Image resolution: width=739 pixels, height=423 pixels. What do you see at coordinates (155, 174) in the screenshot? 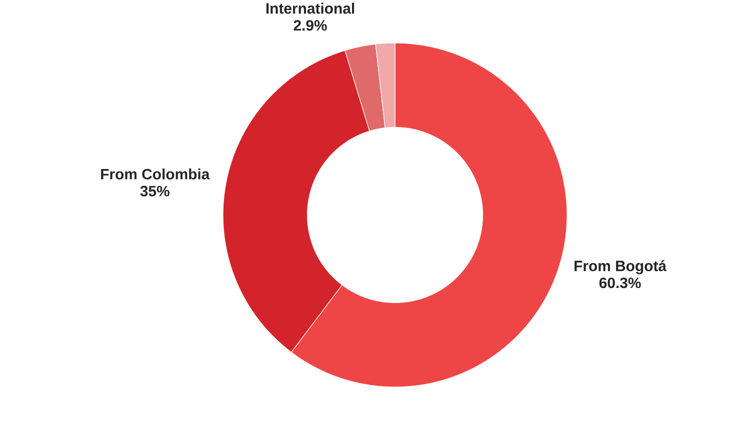
I see `slice-label: From Colombia` at bounding box center [155, 174].